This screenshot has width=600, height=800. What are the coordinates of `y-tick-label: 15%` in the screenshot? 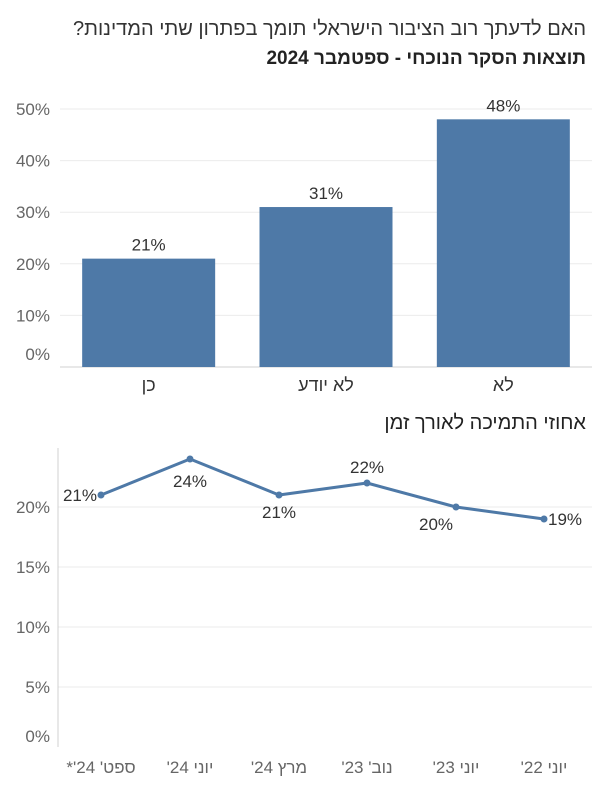 It's located at (33, 567).